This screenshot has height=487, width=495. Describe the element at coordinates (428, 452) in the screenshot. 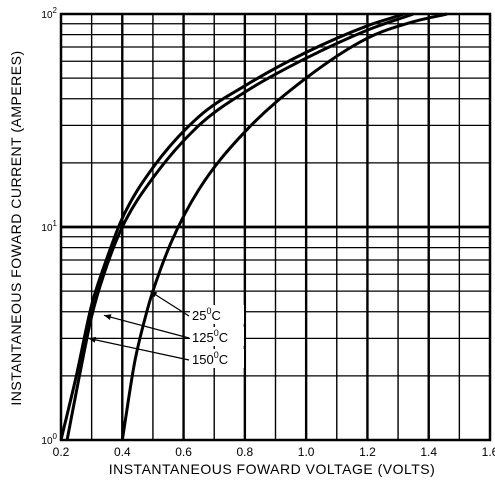

I see `x-tick-label: 1.4` at that location.